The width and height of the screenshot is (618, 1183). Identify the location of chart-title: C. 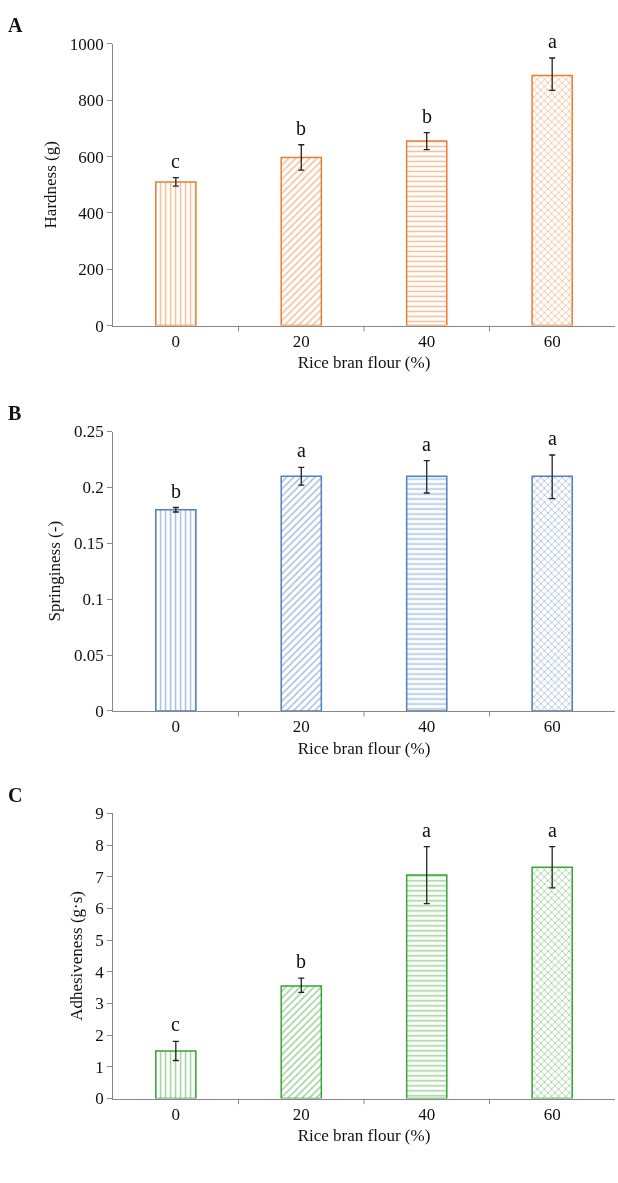
(15, 795).